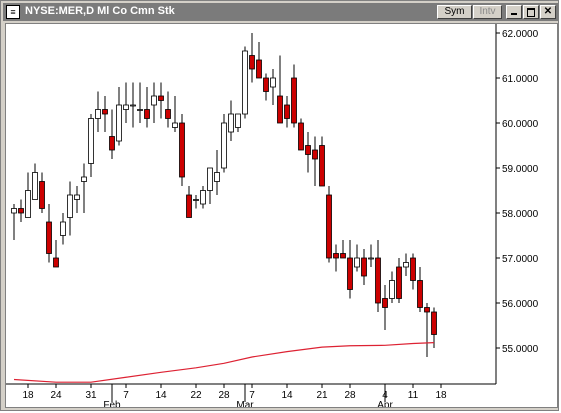 This screenshot has height=413, width=561. I want to click on close-icon: ✕, so click(548, 11).